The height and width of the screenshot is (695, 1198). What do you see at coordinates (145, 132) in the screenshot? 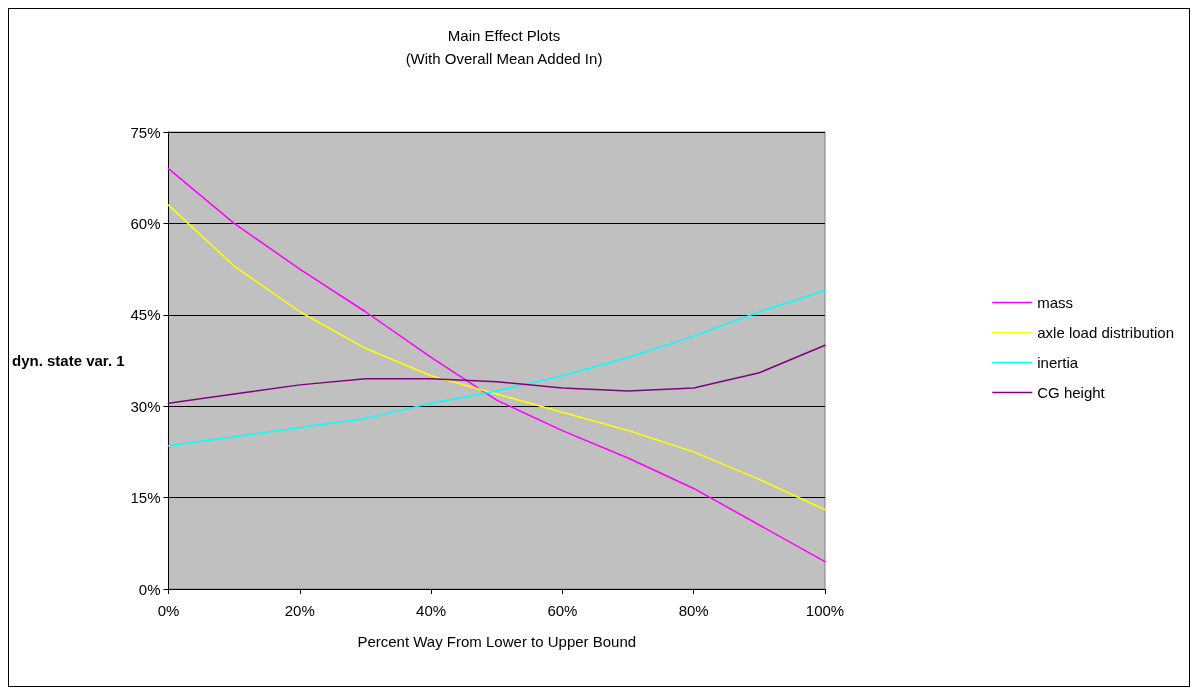
I see `y-tick-label: 75%` at bounding box center [145, 132].